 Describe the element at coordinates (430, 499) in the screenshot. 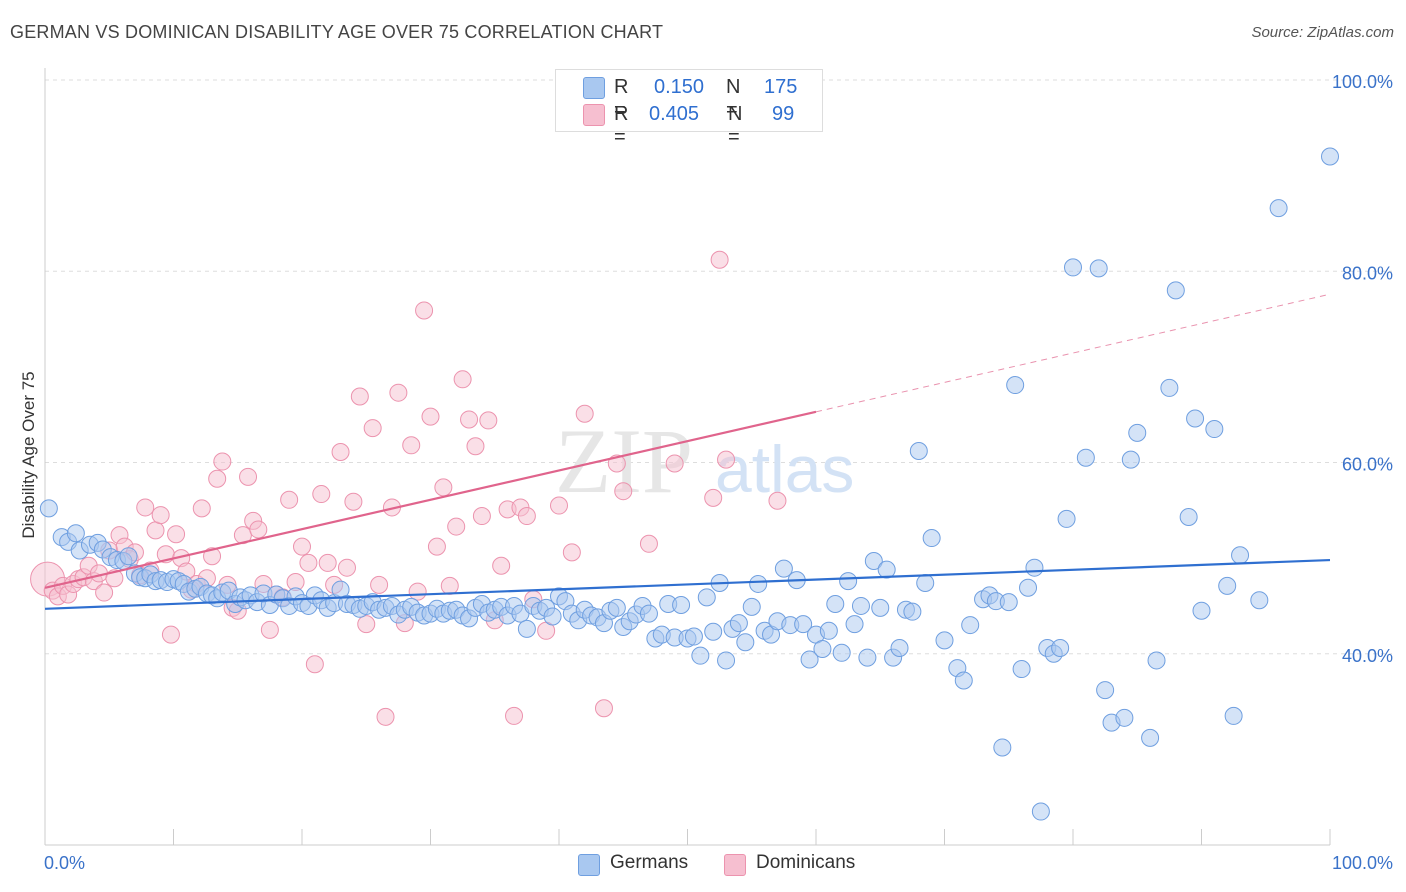

I see `dominicans-trend-line` at that location.